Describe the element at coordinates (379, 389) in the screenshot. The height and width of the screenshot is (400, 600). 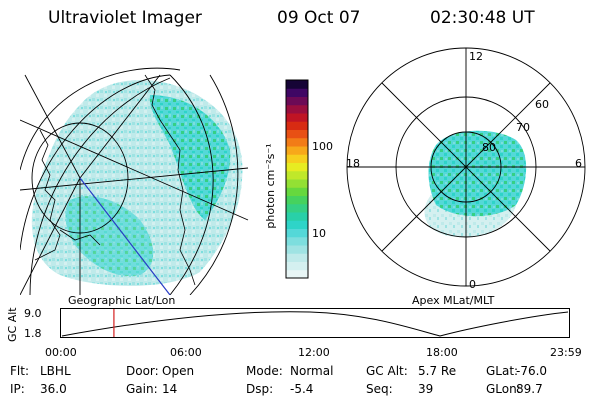
I see `status-key: Seq:` at that location.